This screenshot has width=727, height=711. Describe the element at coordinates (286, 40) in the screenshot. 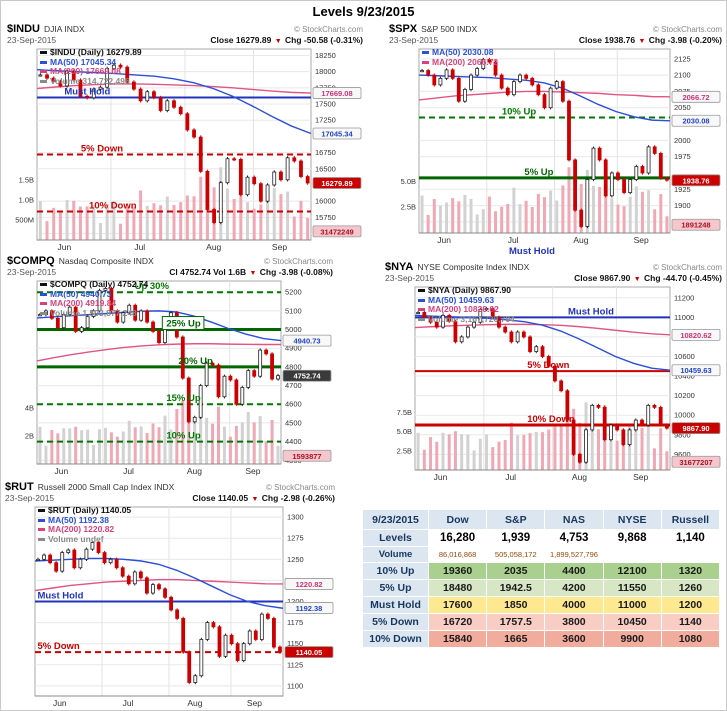

I see `chart-quote: Close 16279.89 ▼ Chg -50.58 (-0.31%)` at that location.